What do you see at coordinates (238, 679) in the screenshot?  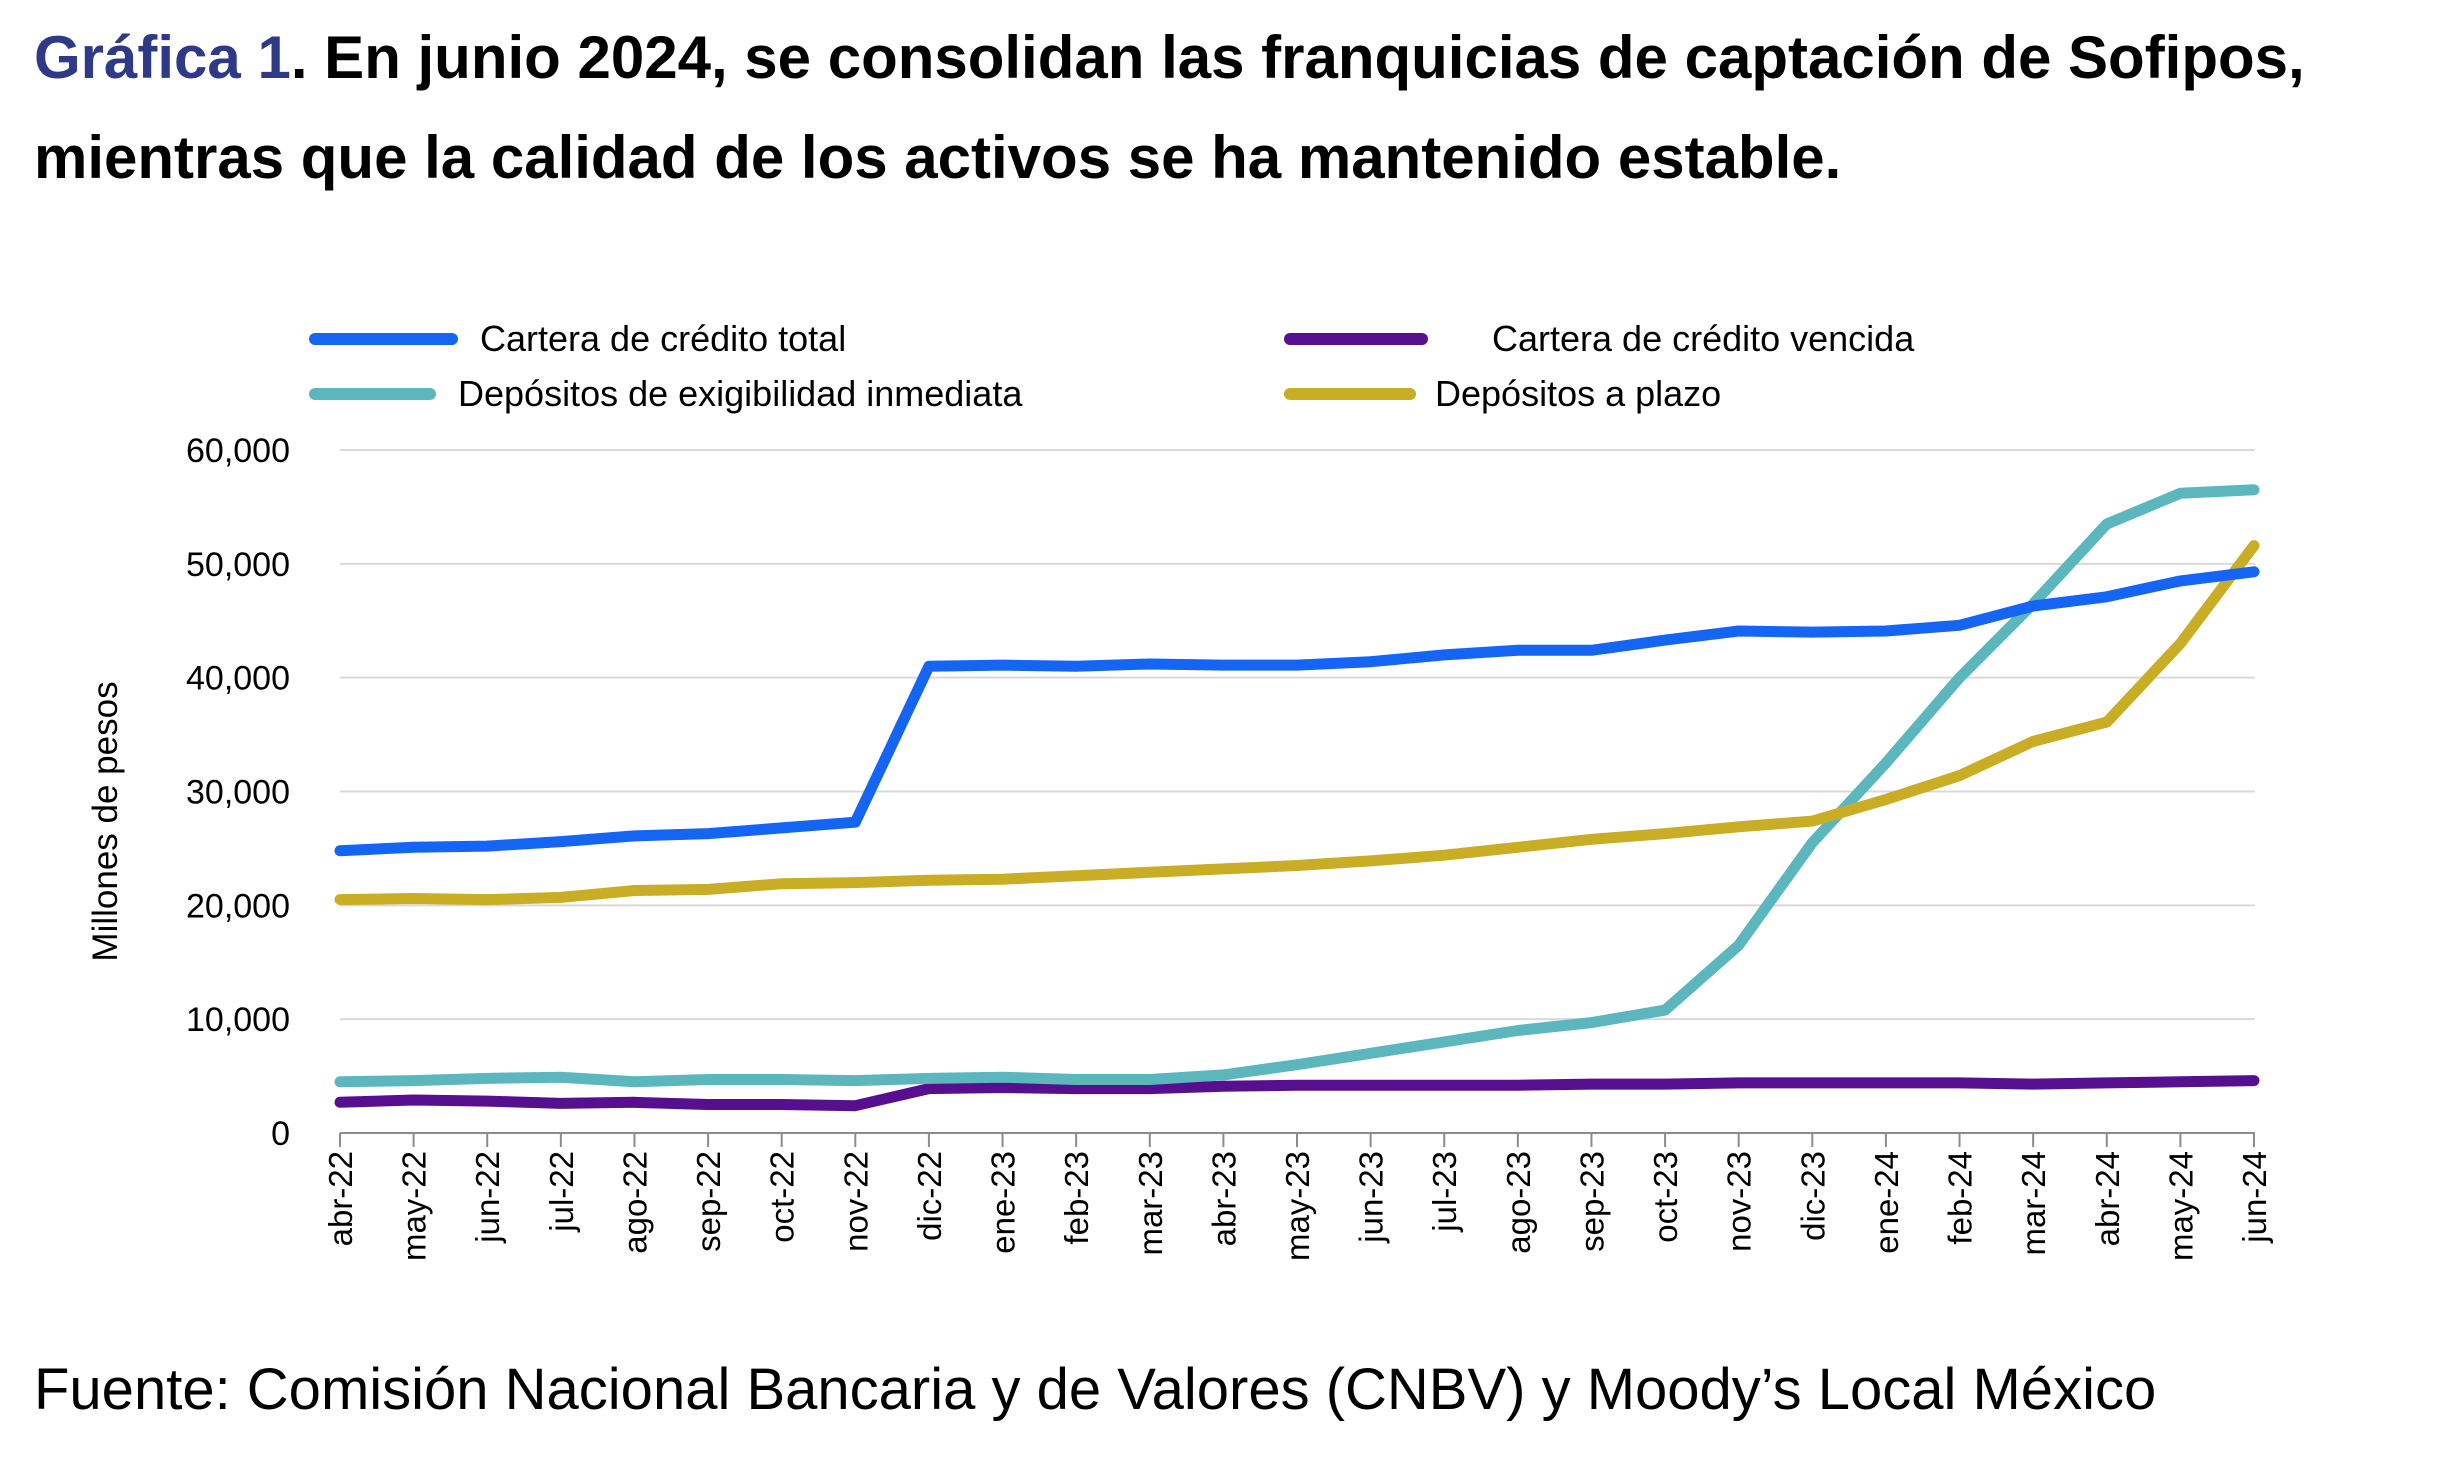 I see `y-tick-label: 40,000` at bounding box center [238, 679].